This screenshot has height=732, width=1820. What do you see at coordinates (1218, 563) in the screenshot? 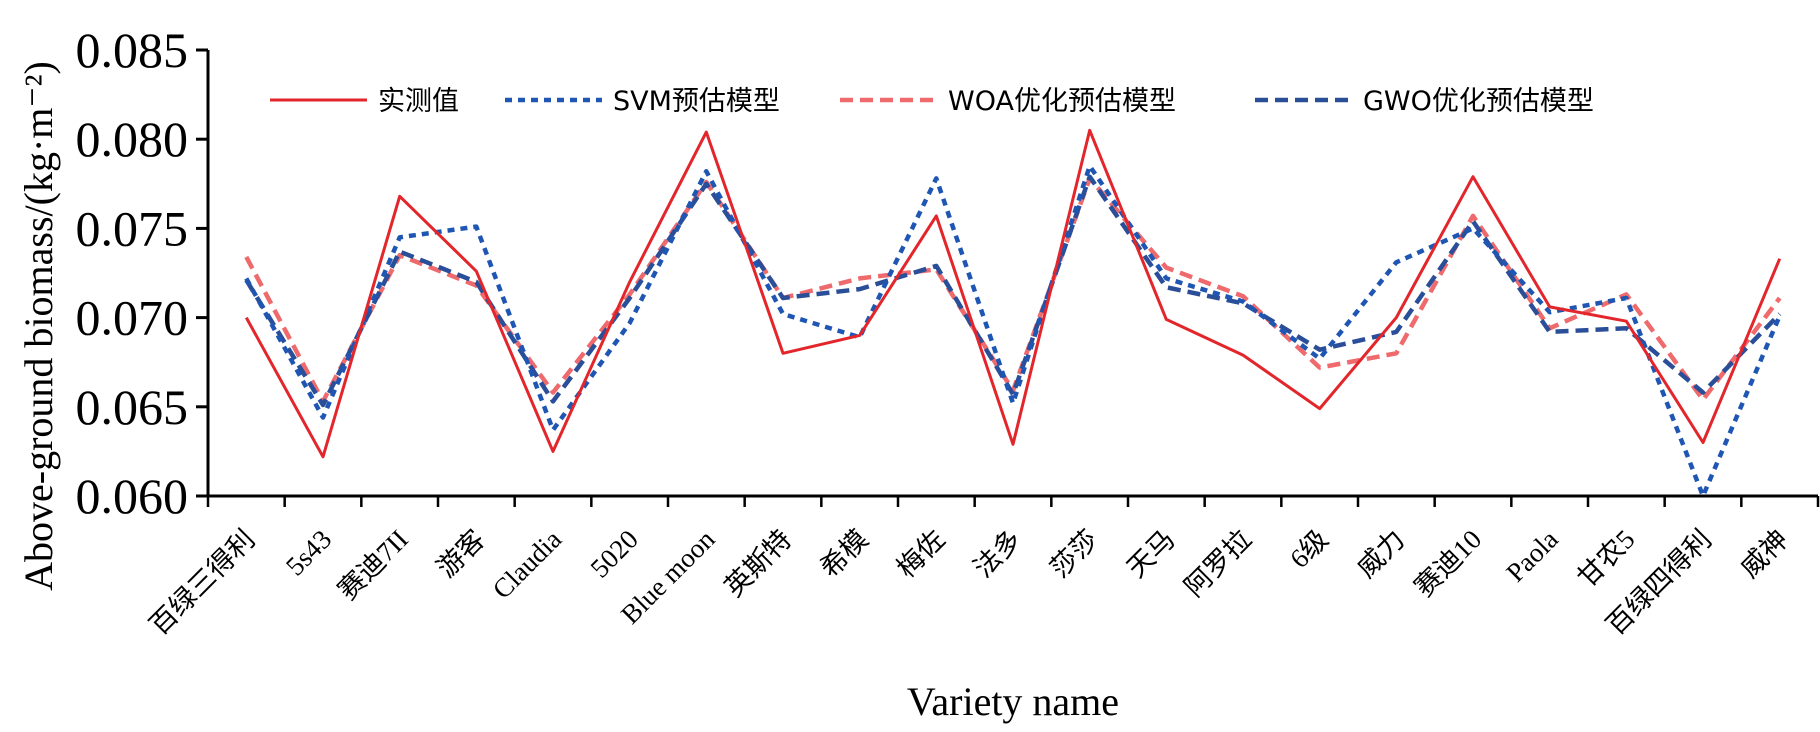
I see `x-tick-label: 阿罗拉` at bounding box center [1218, 563].